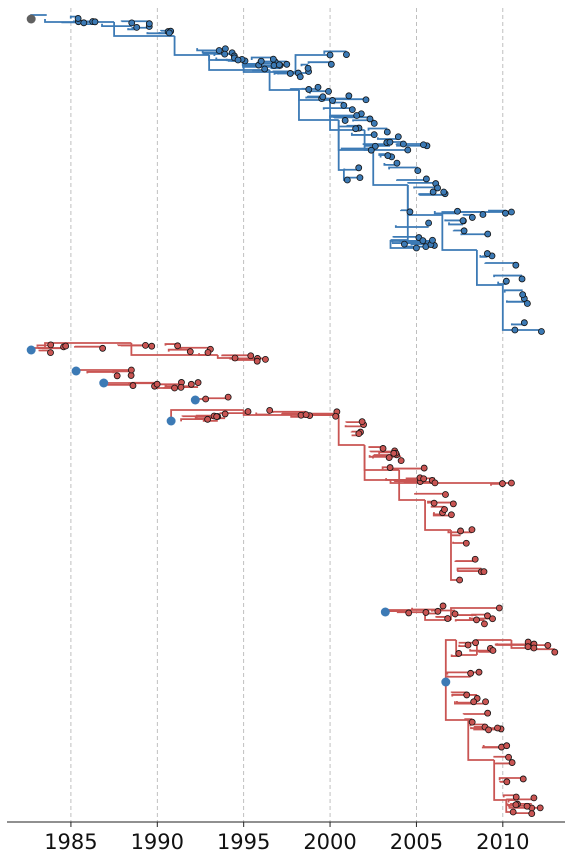 The image size is (572, 852). Describe the element at coordinates (329, 841) in the screenshot. I see `tick-label-2000: 2000` at that location.